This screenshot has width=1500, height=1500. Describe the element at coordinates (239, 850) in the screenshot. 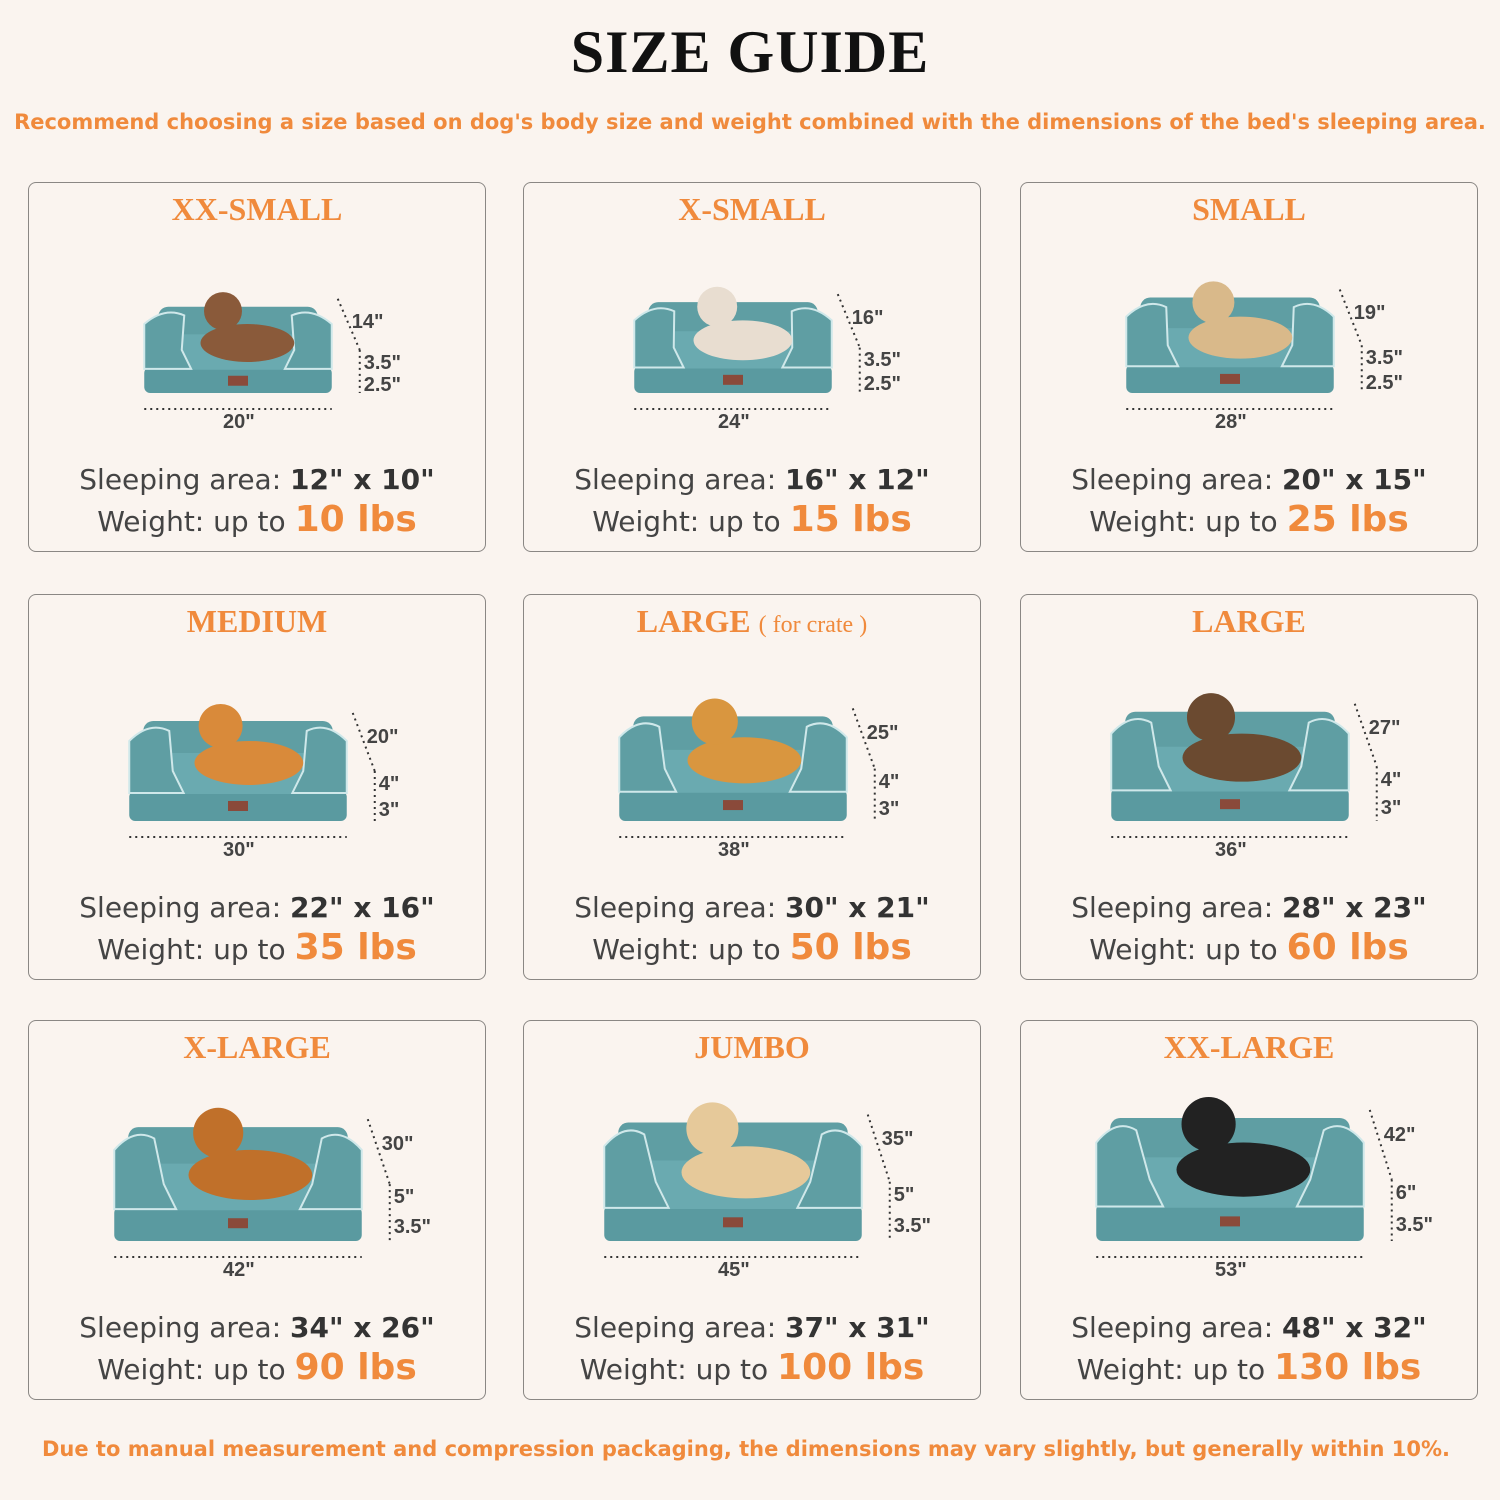

I see `width-dimension: 30"` at that location.